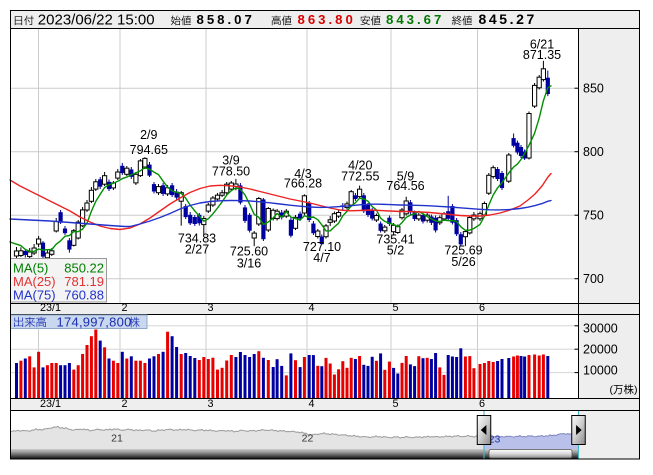 The image size is (653, 475). Describe the element at coordinates (360, 176) in the screenshot. I see `svg-text: 772.55` at that location.